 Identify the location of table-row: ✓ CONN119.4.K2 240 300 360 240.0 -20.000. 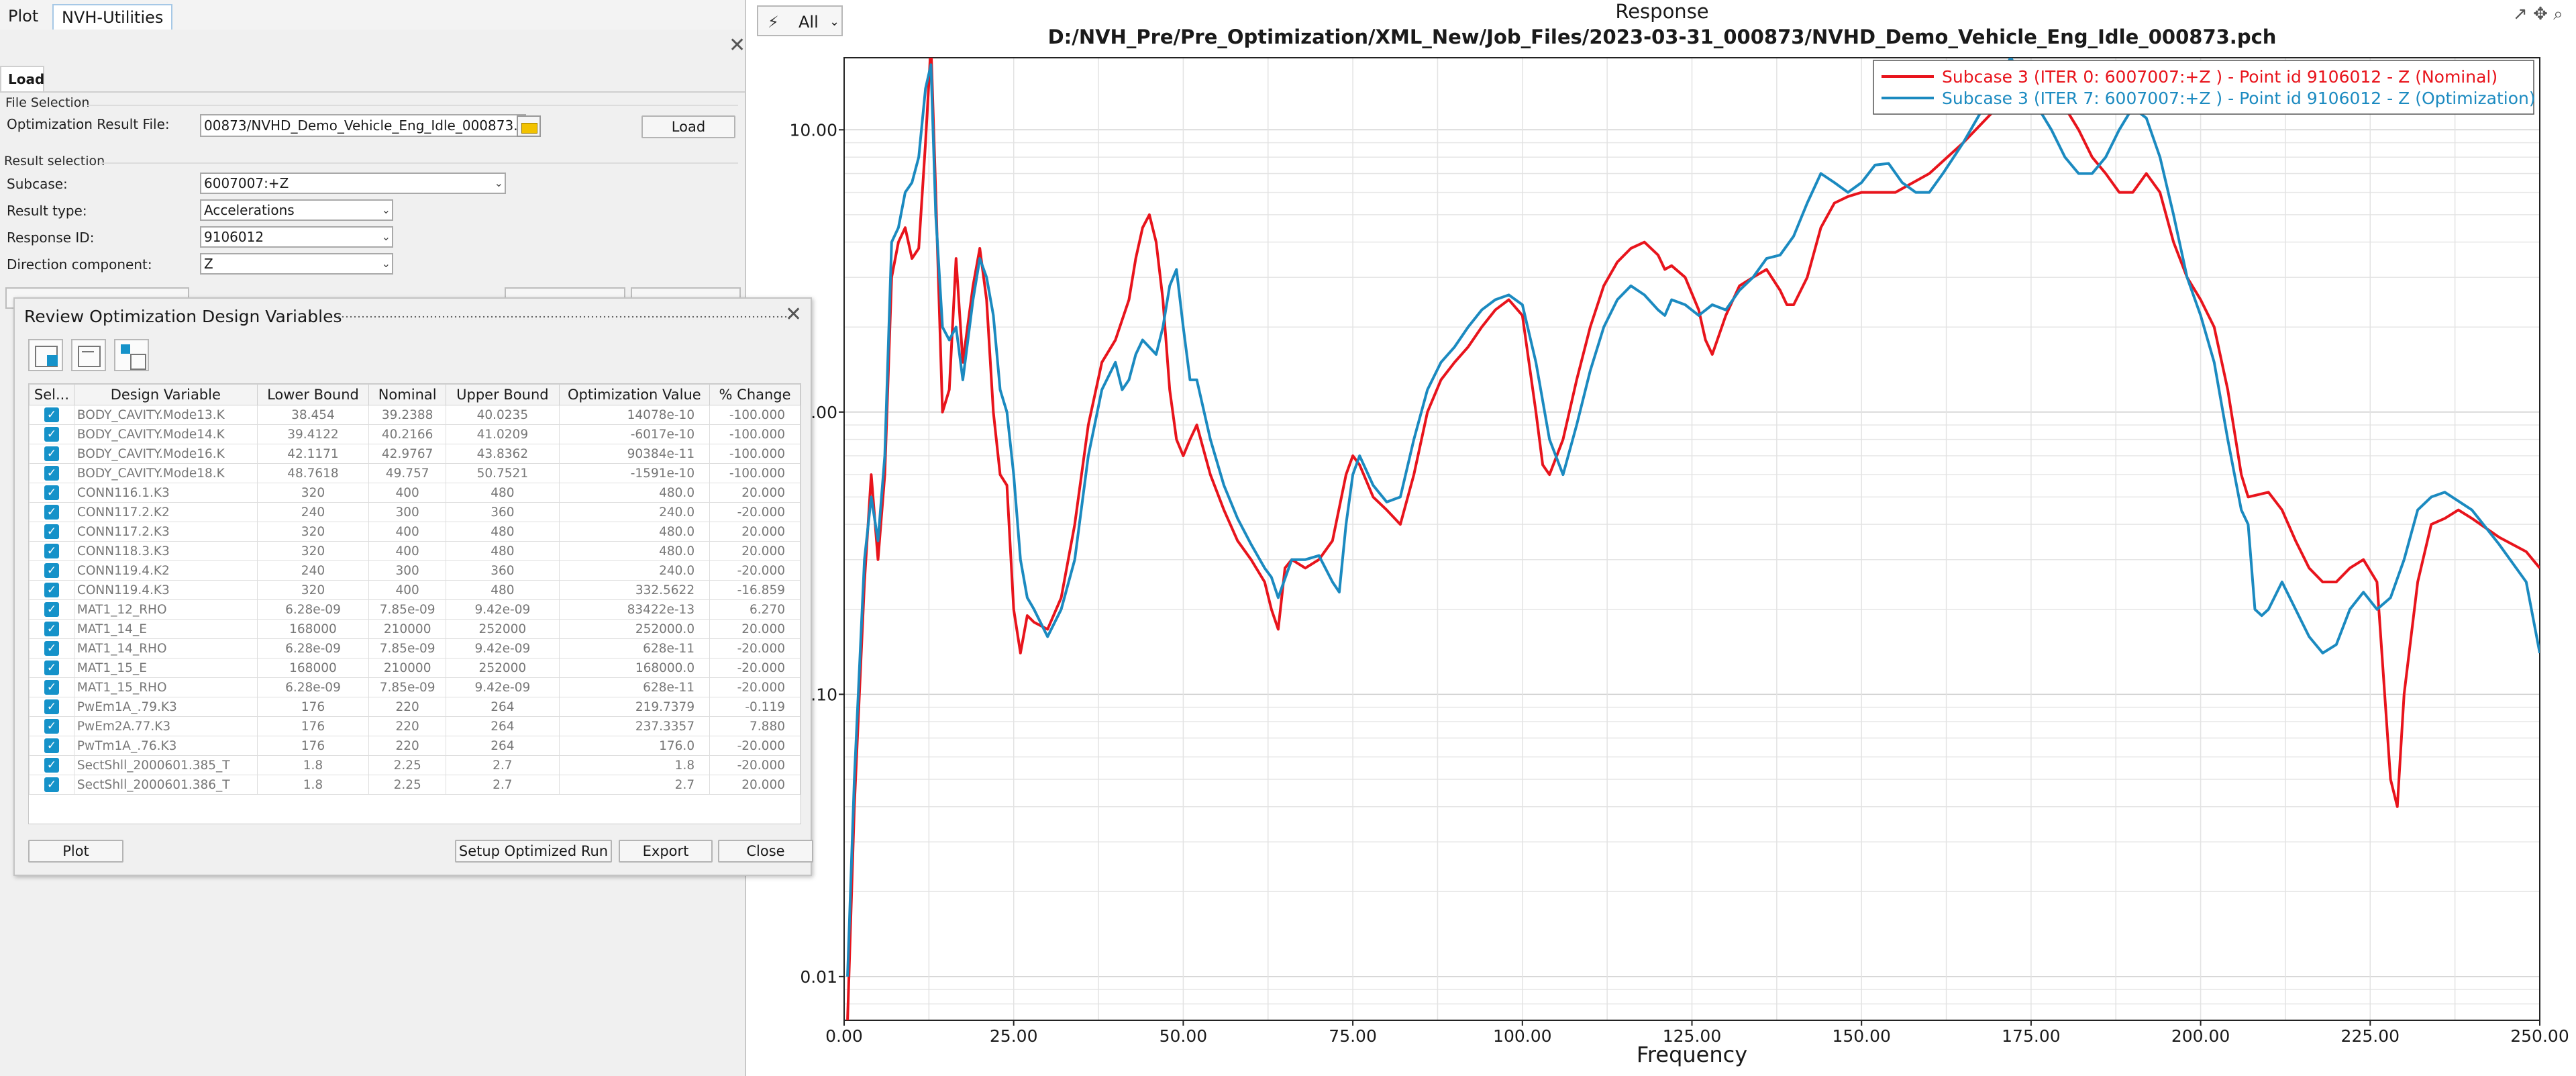
(415, 570).